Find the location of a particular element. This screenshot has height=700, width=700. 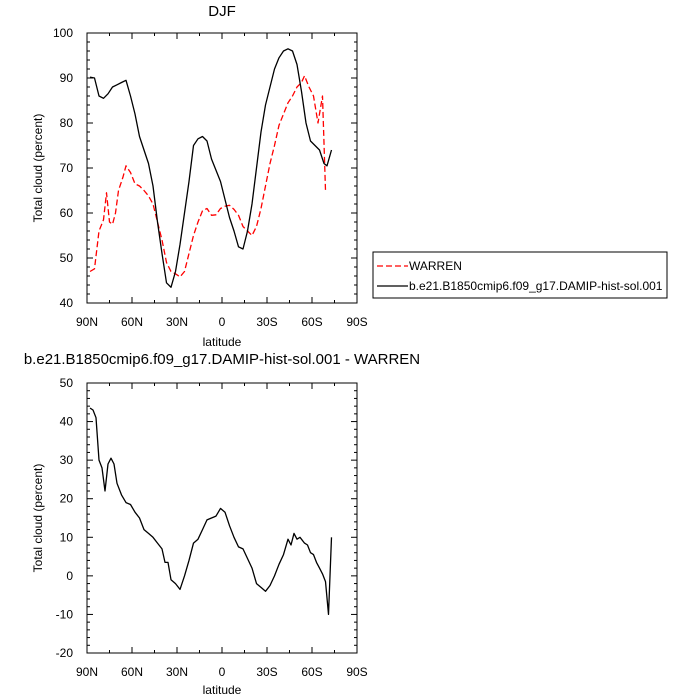

top-y-tick-label: 70 is located at coordinates (67, 168).